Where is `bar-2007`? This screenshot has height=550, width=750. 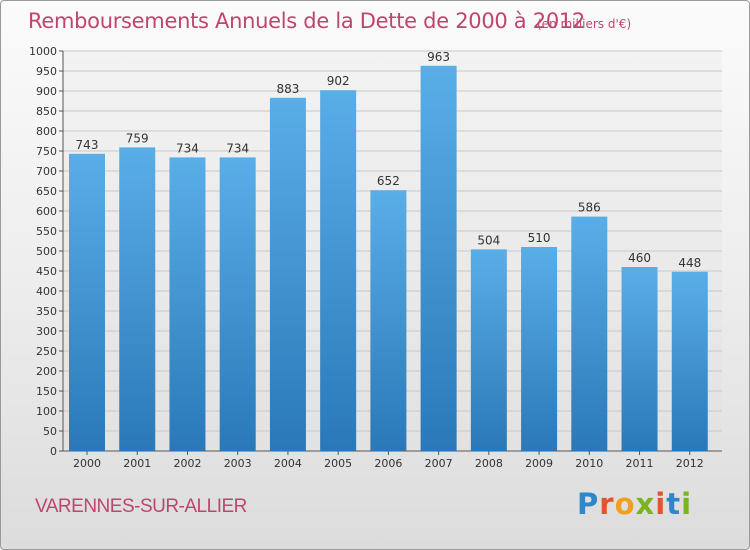 bar-2007 is located at coordinates (438, 258).